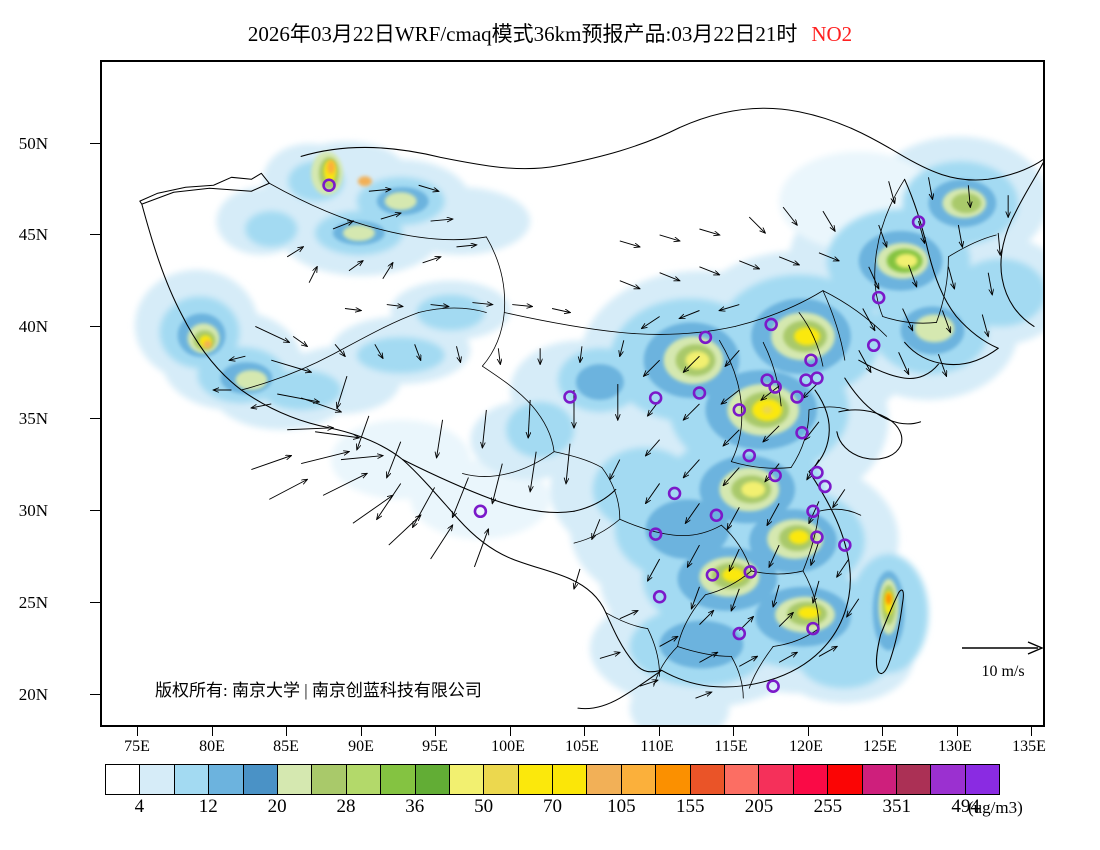  What do you see at coordinates (808, 731) in the screenshot?
I see `lon-tick-120E` at bounding box center [808, 731].